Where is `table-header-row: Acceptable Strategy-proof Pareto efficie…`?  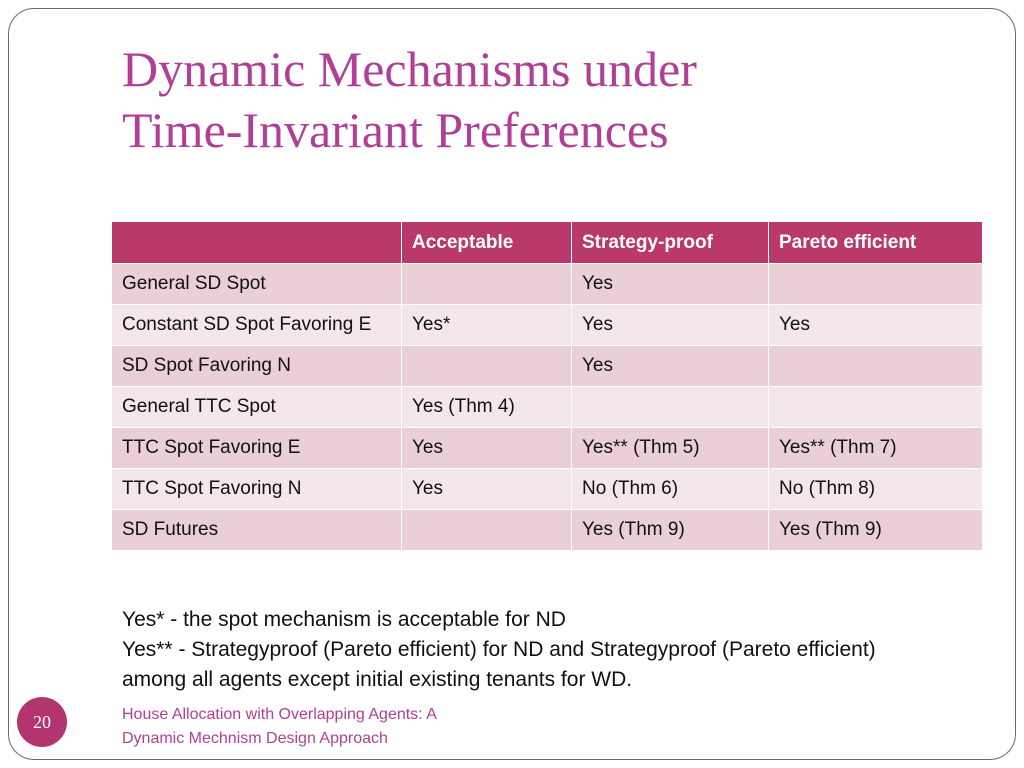 table-header-row: Acceptable Strategy-proof Pareto efficie… is located at coordinates (547, 242).